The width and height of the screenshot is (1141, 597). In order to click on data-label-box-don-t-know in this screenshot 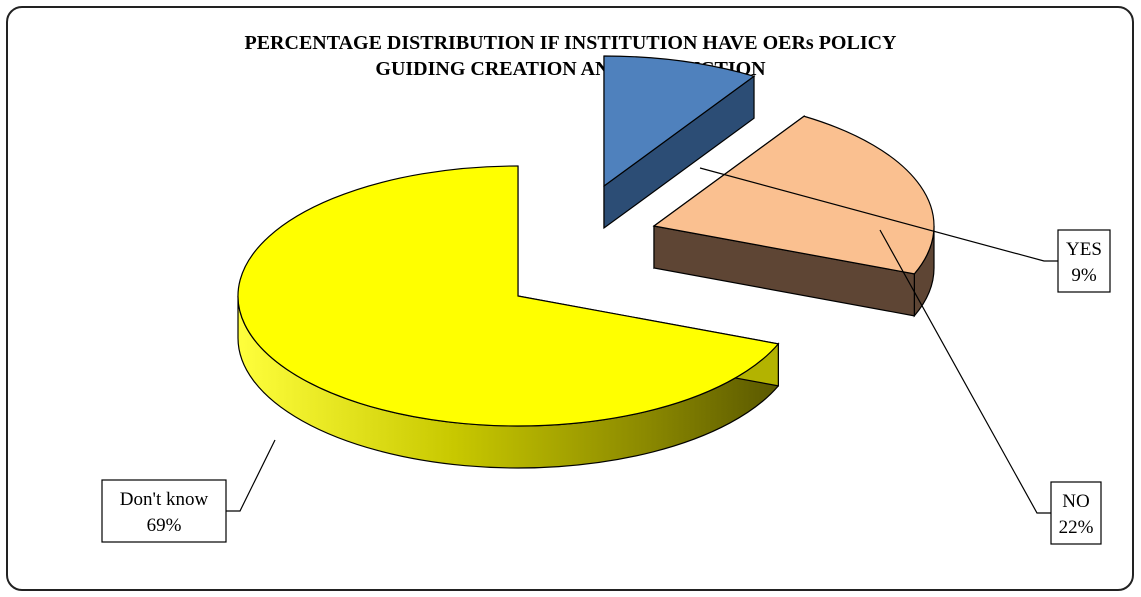, I will do `click(164, 511)`.